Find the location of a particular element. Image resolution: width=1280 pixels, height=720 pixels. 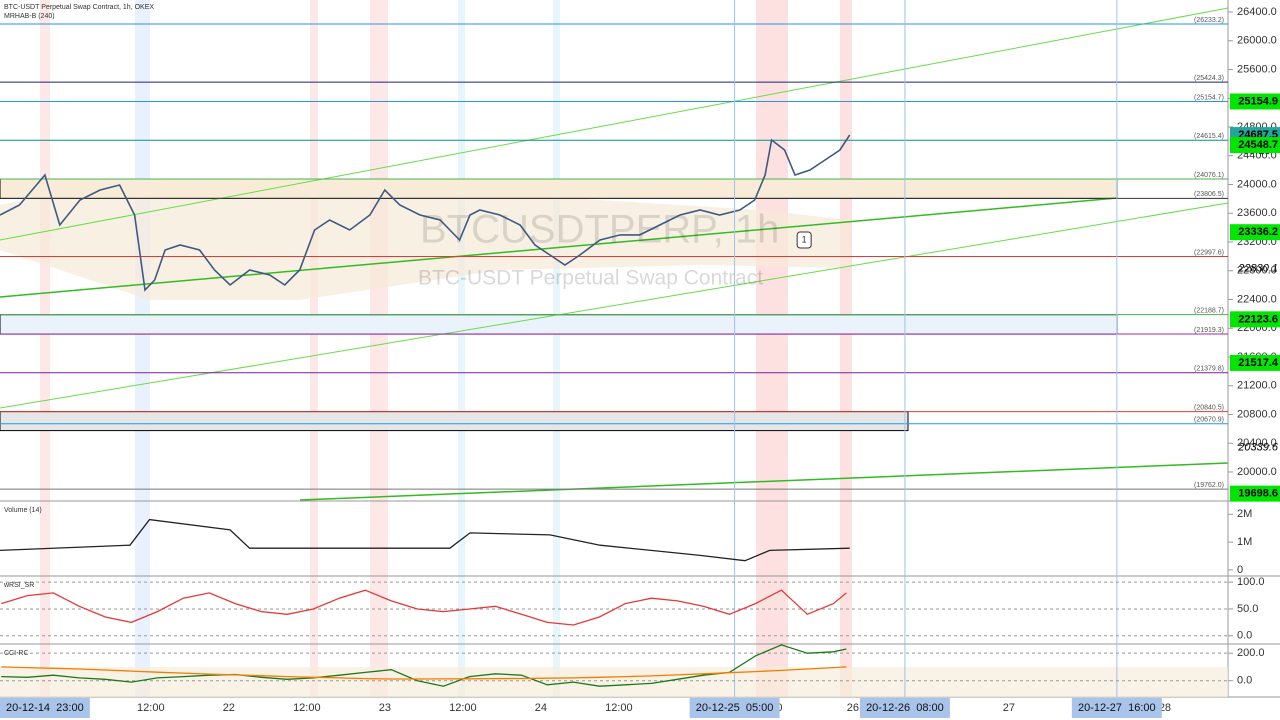

level-label: (25154.7) is located at coordinates (1209, 97).